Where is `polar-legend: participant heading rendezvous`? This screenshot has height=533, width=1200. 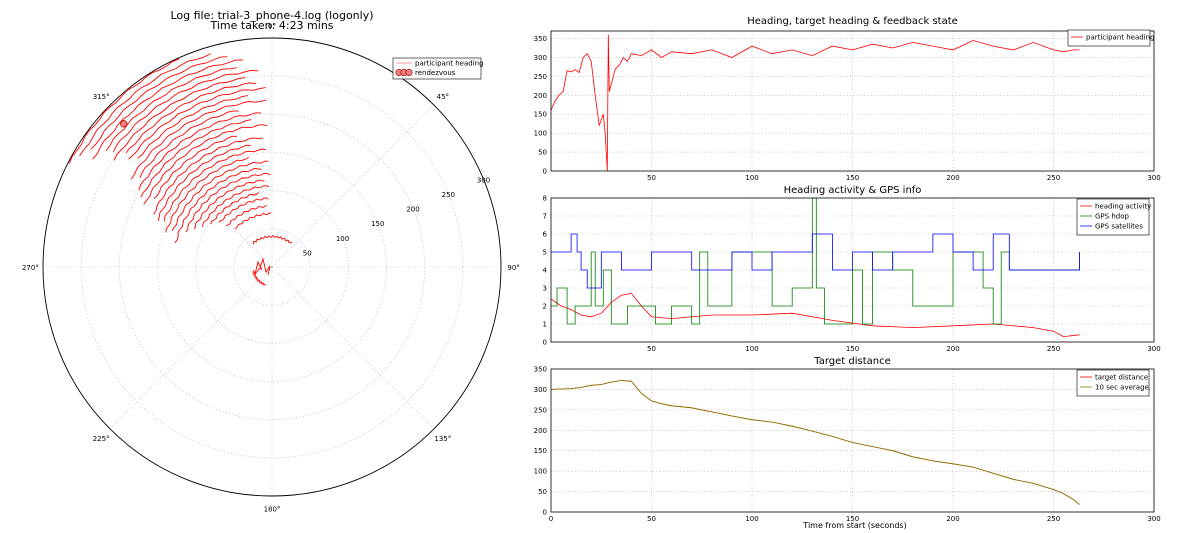 polar-legend: participant heading rendezvous is located at coordinates (438, 68).